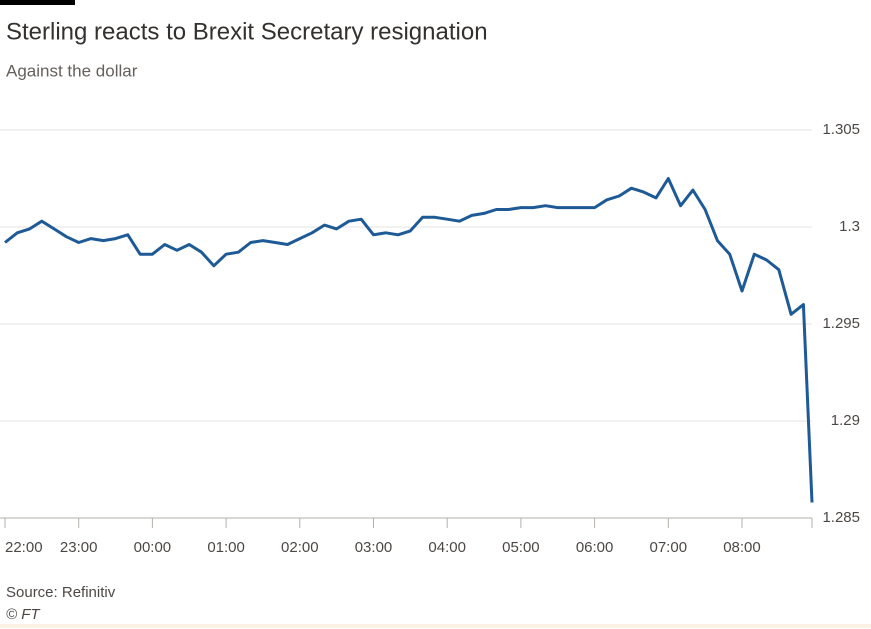 The height and width of the screenshot is (629, 871). What do you see at coordinates (153, 547) in the screenshot?
I see `x-tick-label: 00:00` at bounding box center [153, 547].